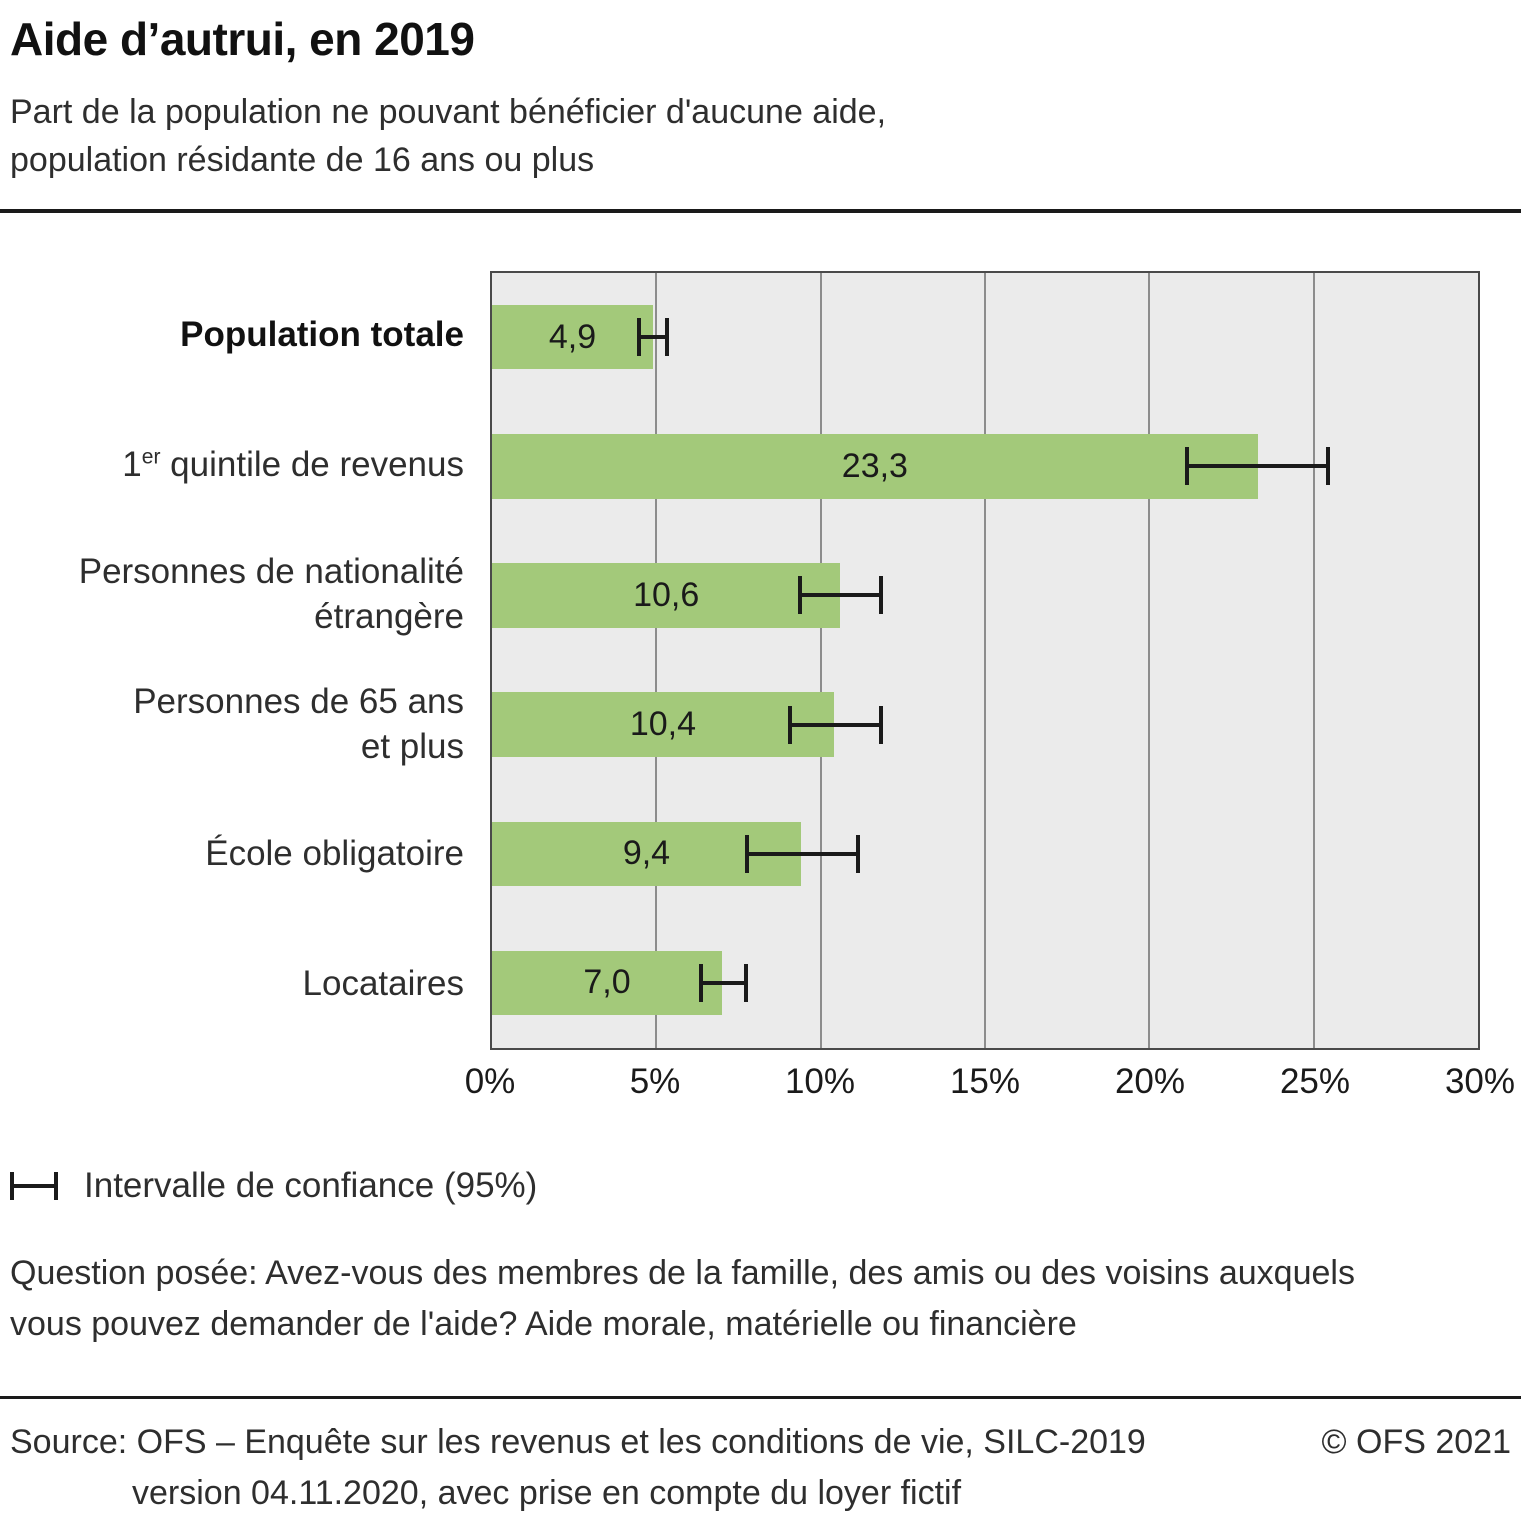  I want to click on chart-row: 7,0, so click(985, 982).